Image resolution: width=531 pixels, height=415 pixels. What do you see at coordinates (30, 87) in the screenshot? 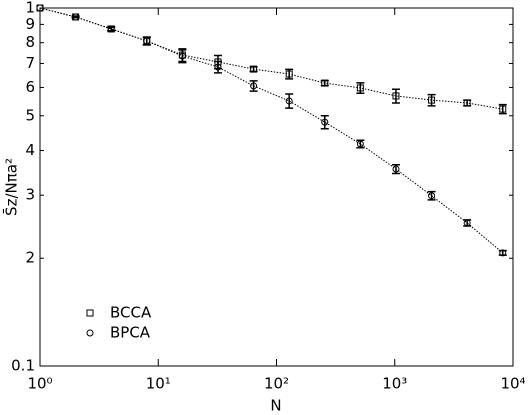
I see `y-tick-label: 6` at bounding box center [30, 87].